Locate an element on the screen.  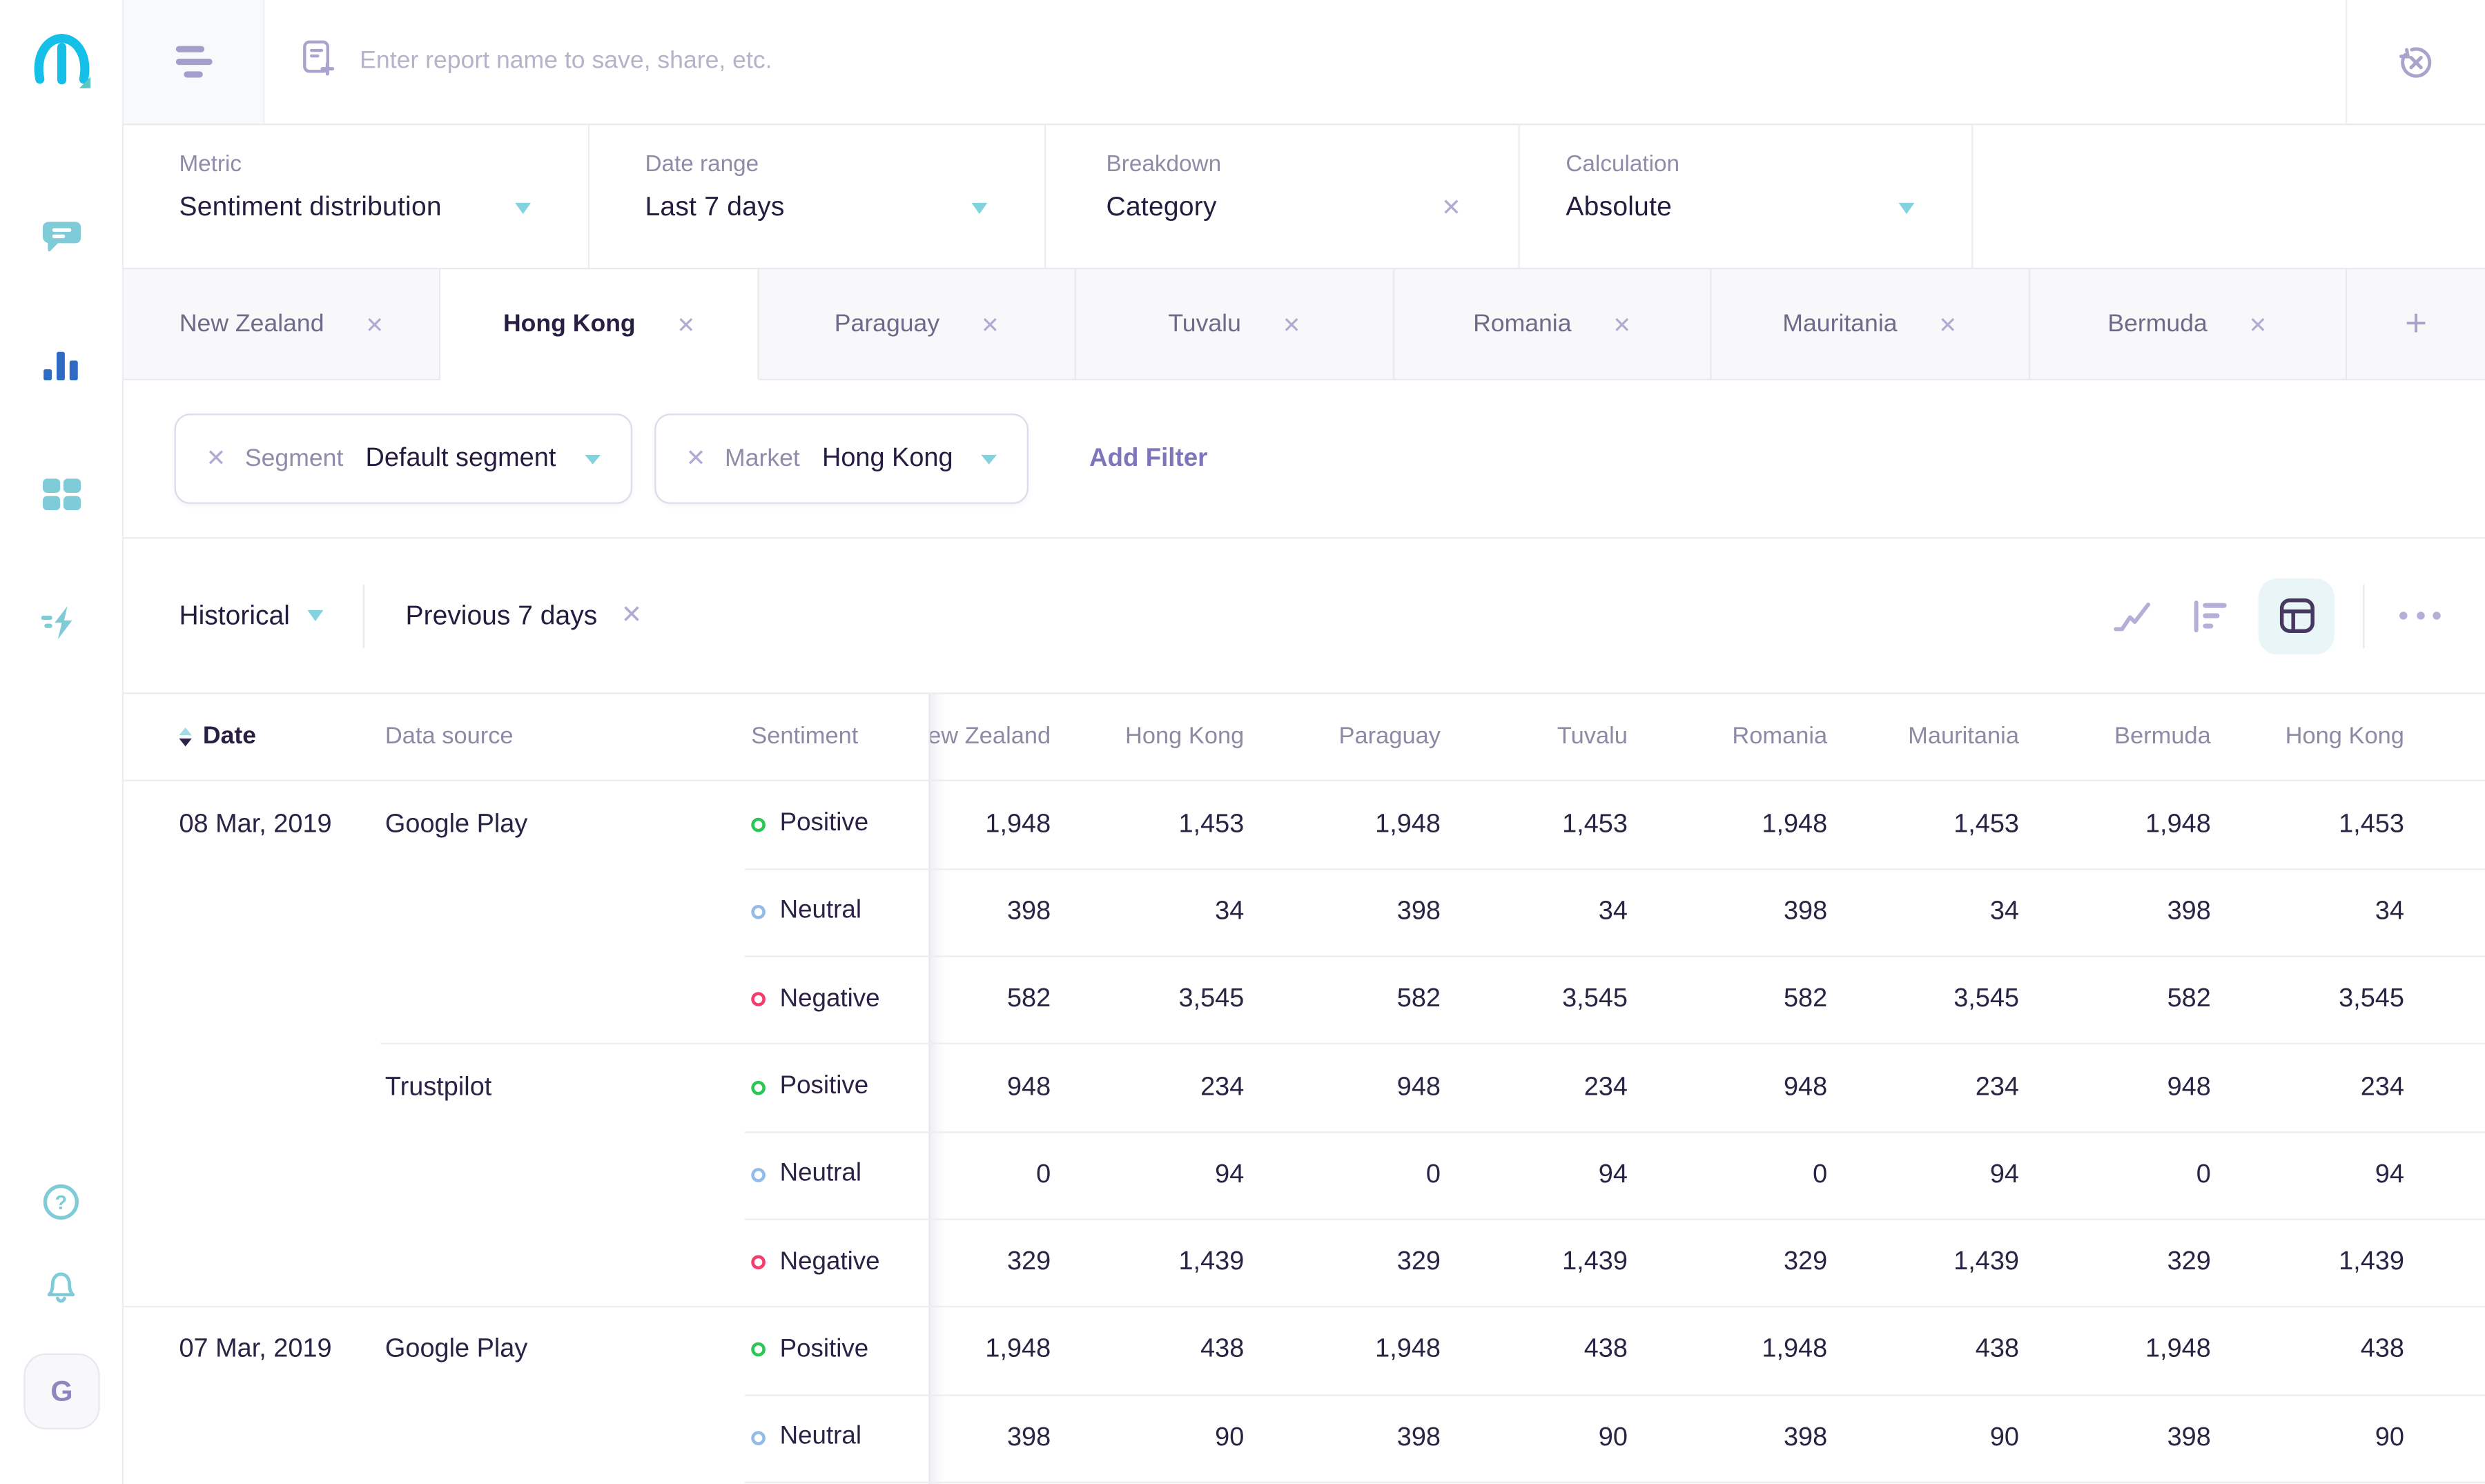
config-value: Absolute is located at coordinates (1619, 207).